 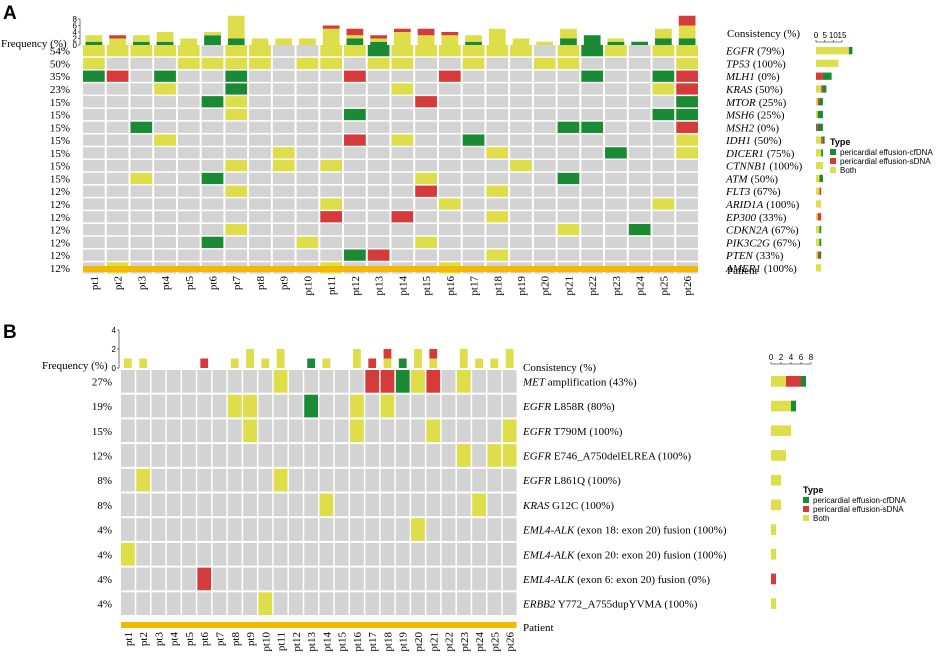 What do you see at coordinates (819, 76) in the screenshot?
I see `side-bar-sdna` at bounding box center [819, 76].